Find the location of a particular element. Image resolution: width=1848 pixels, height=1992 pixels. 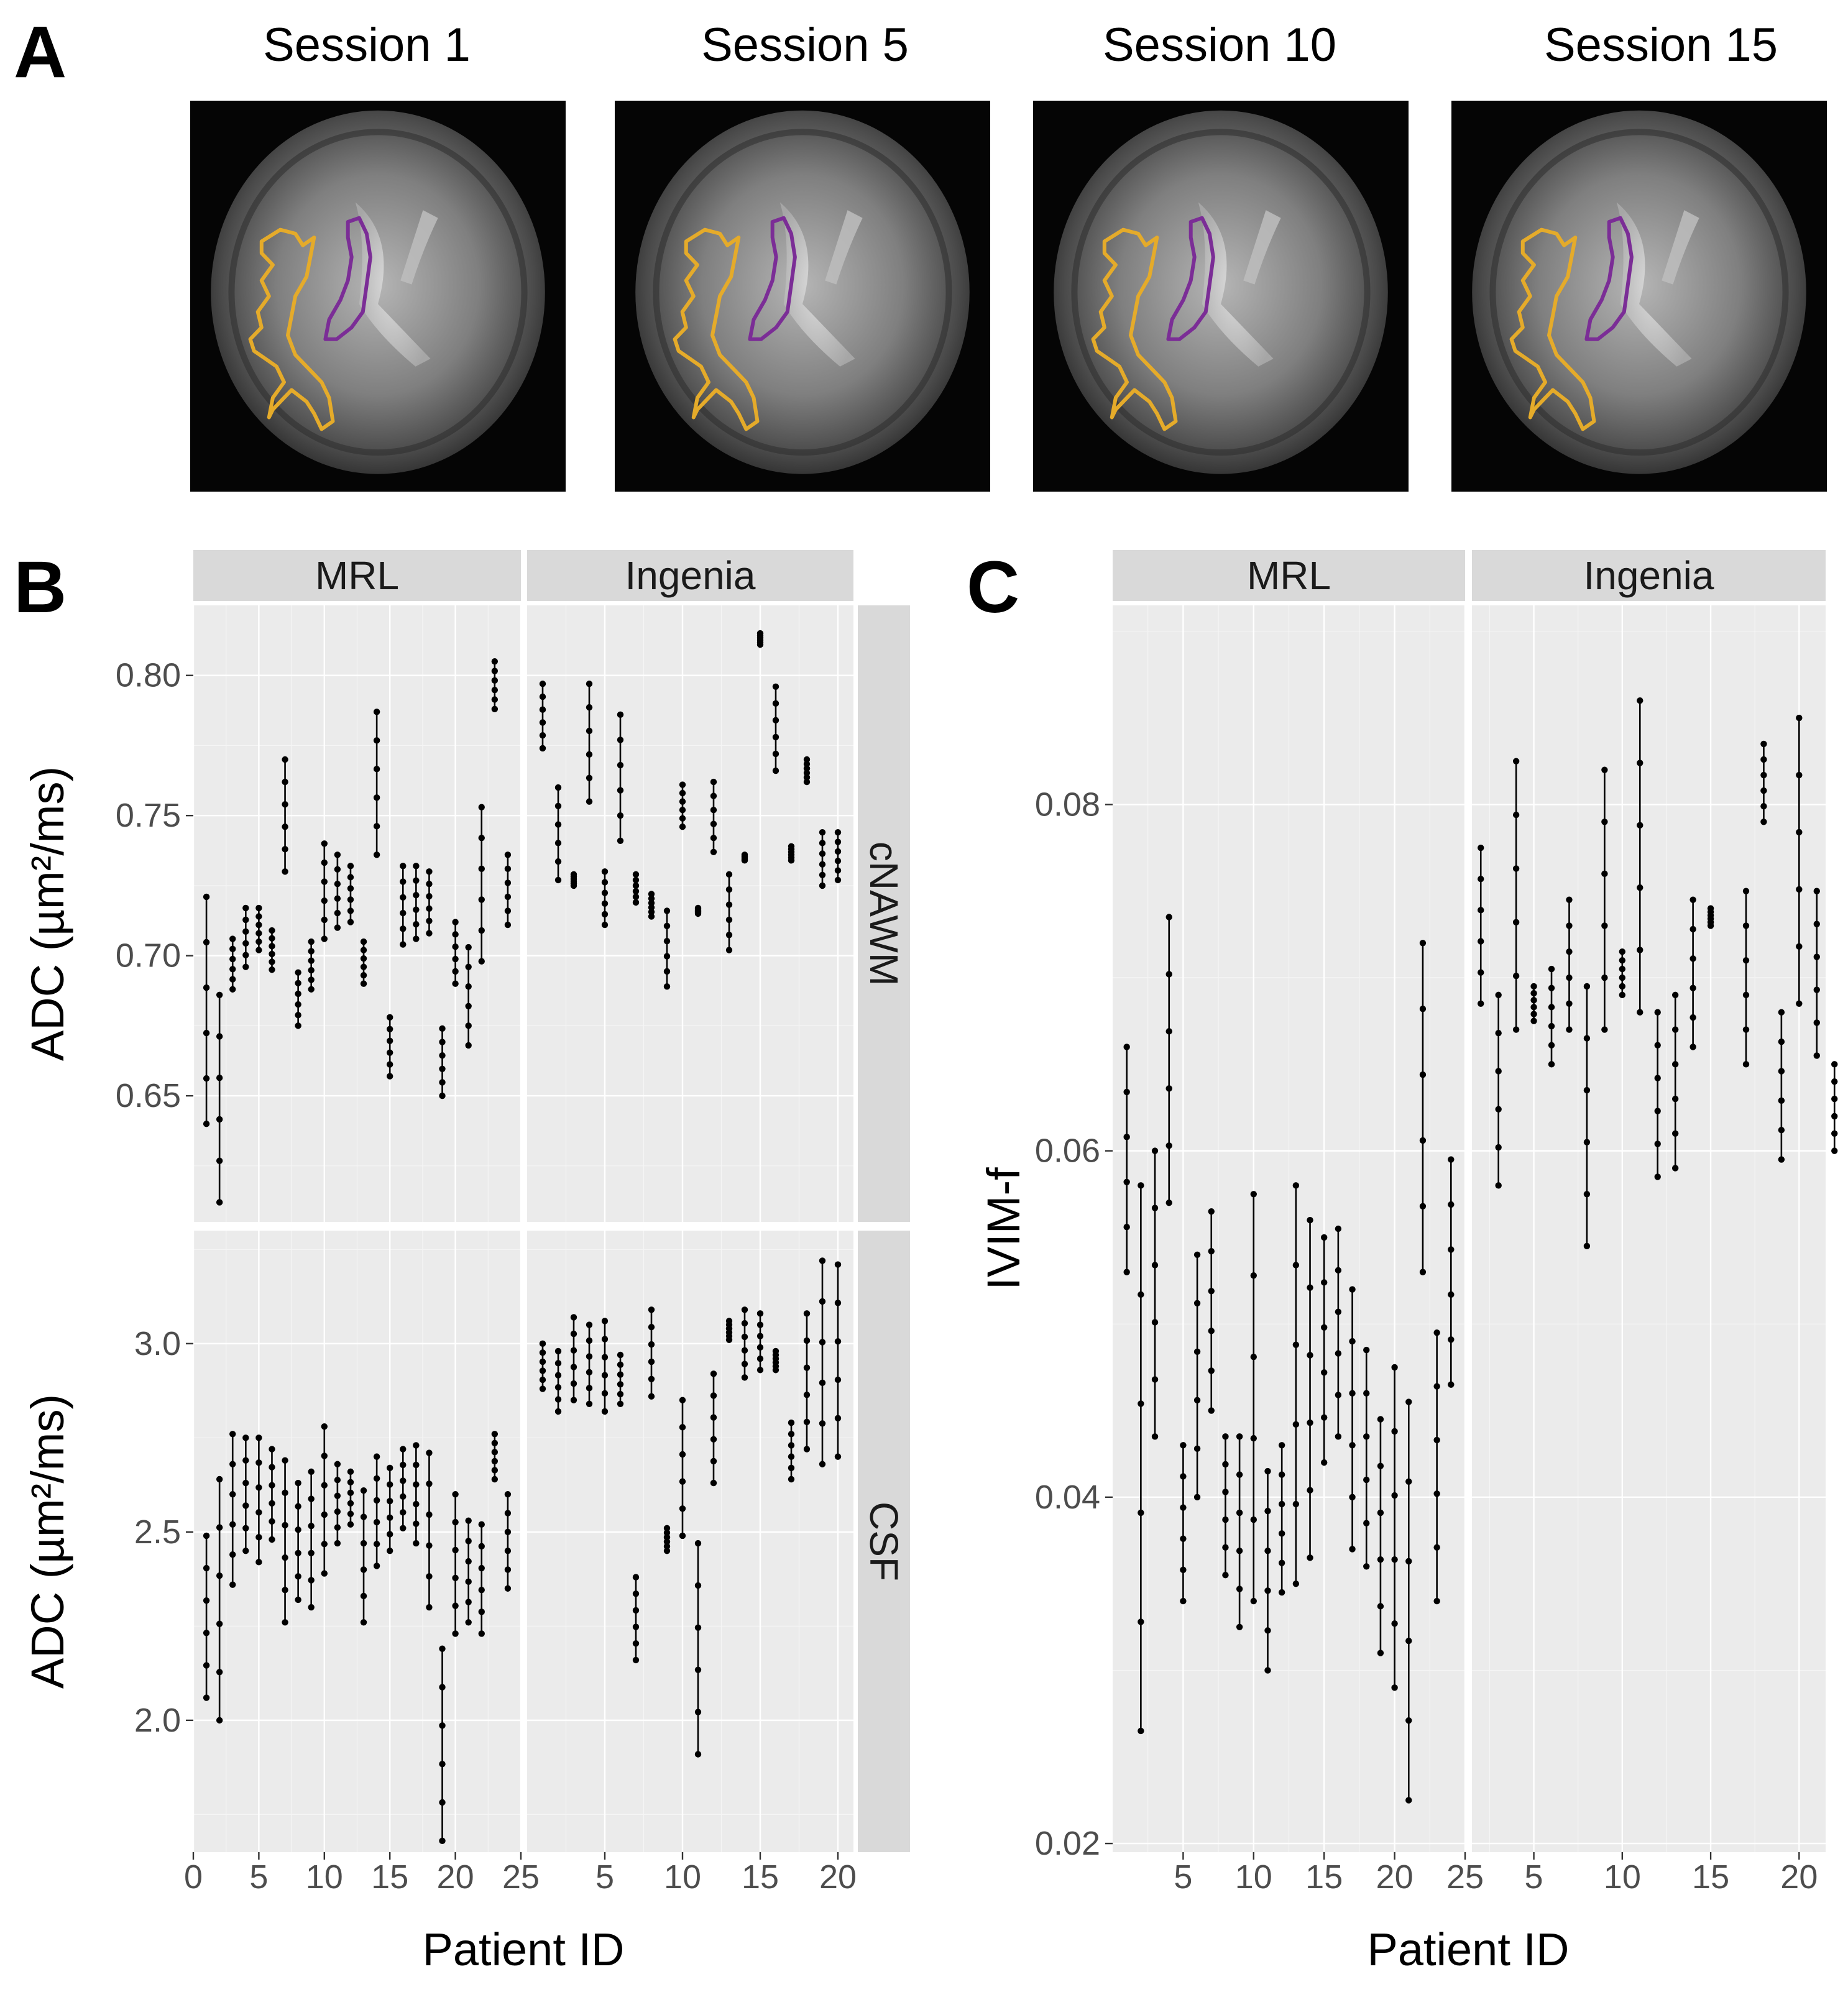

ventricle-right is located at coordinates (1262, 247).